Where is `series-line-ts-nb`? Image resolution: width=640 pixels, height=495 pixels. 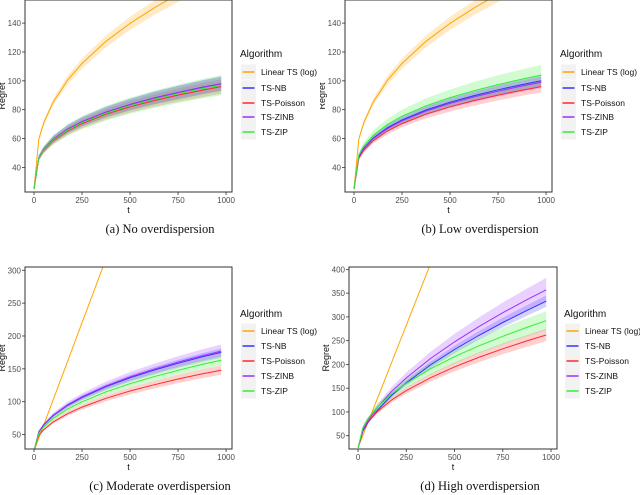 series-line-ts-nb is located at coordinates (452, 374).